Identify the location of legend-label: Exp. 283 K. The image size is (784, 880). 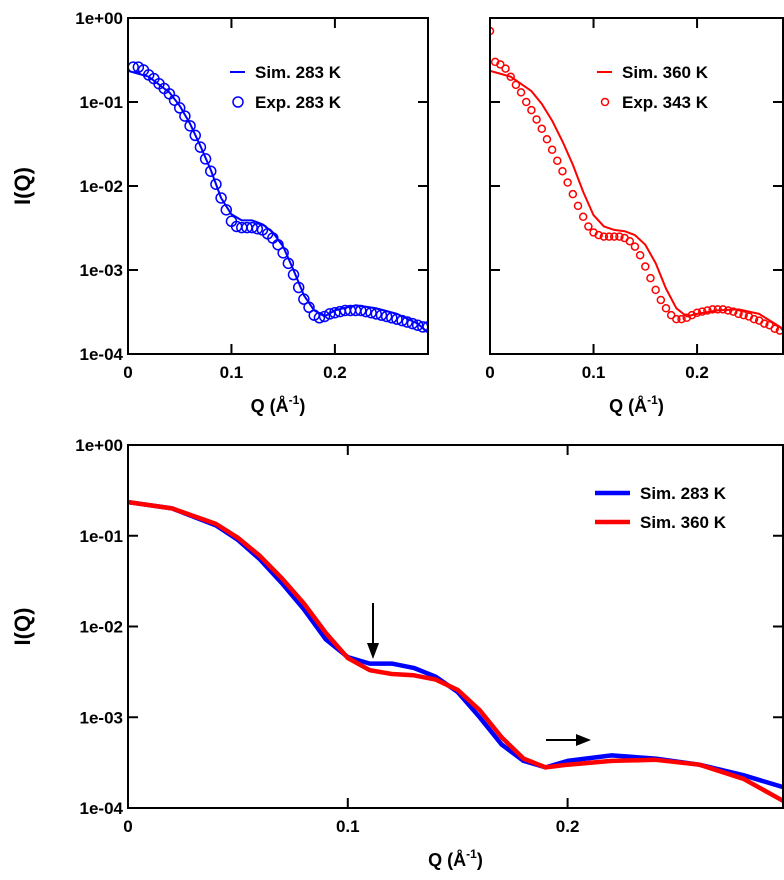
(298, 102).